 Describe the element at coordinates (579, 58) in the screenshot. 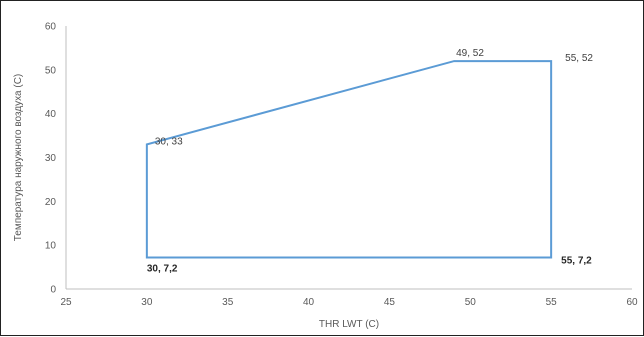

I see `data-point-label: 55, 52` at that location.